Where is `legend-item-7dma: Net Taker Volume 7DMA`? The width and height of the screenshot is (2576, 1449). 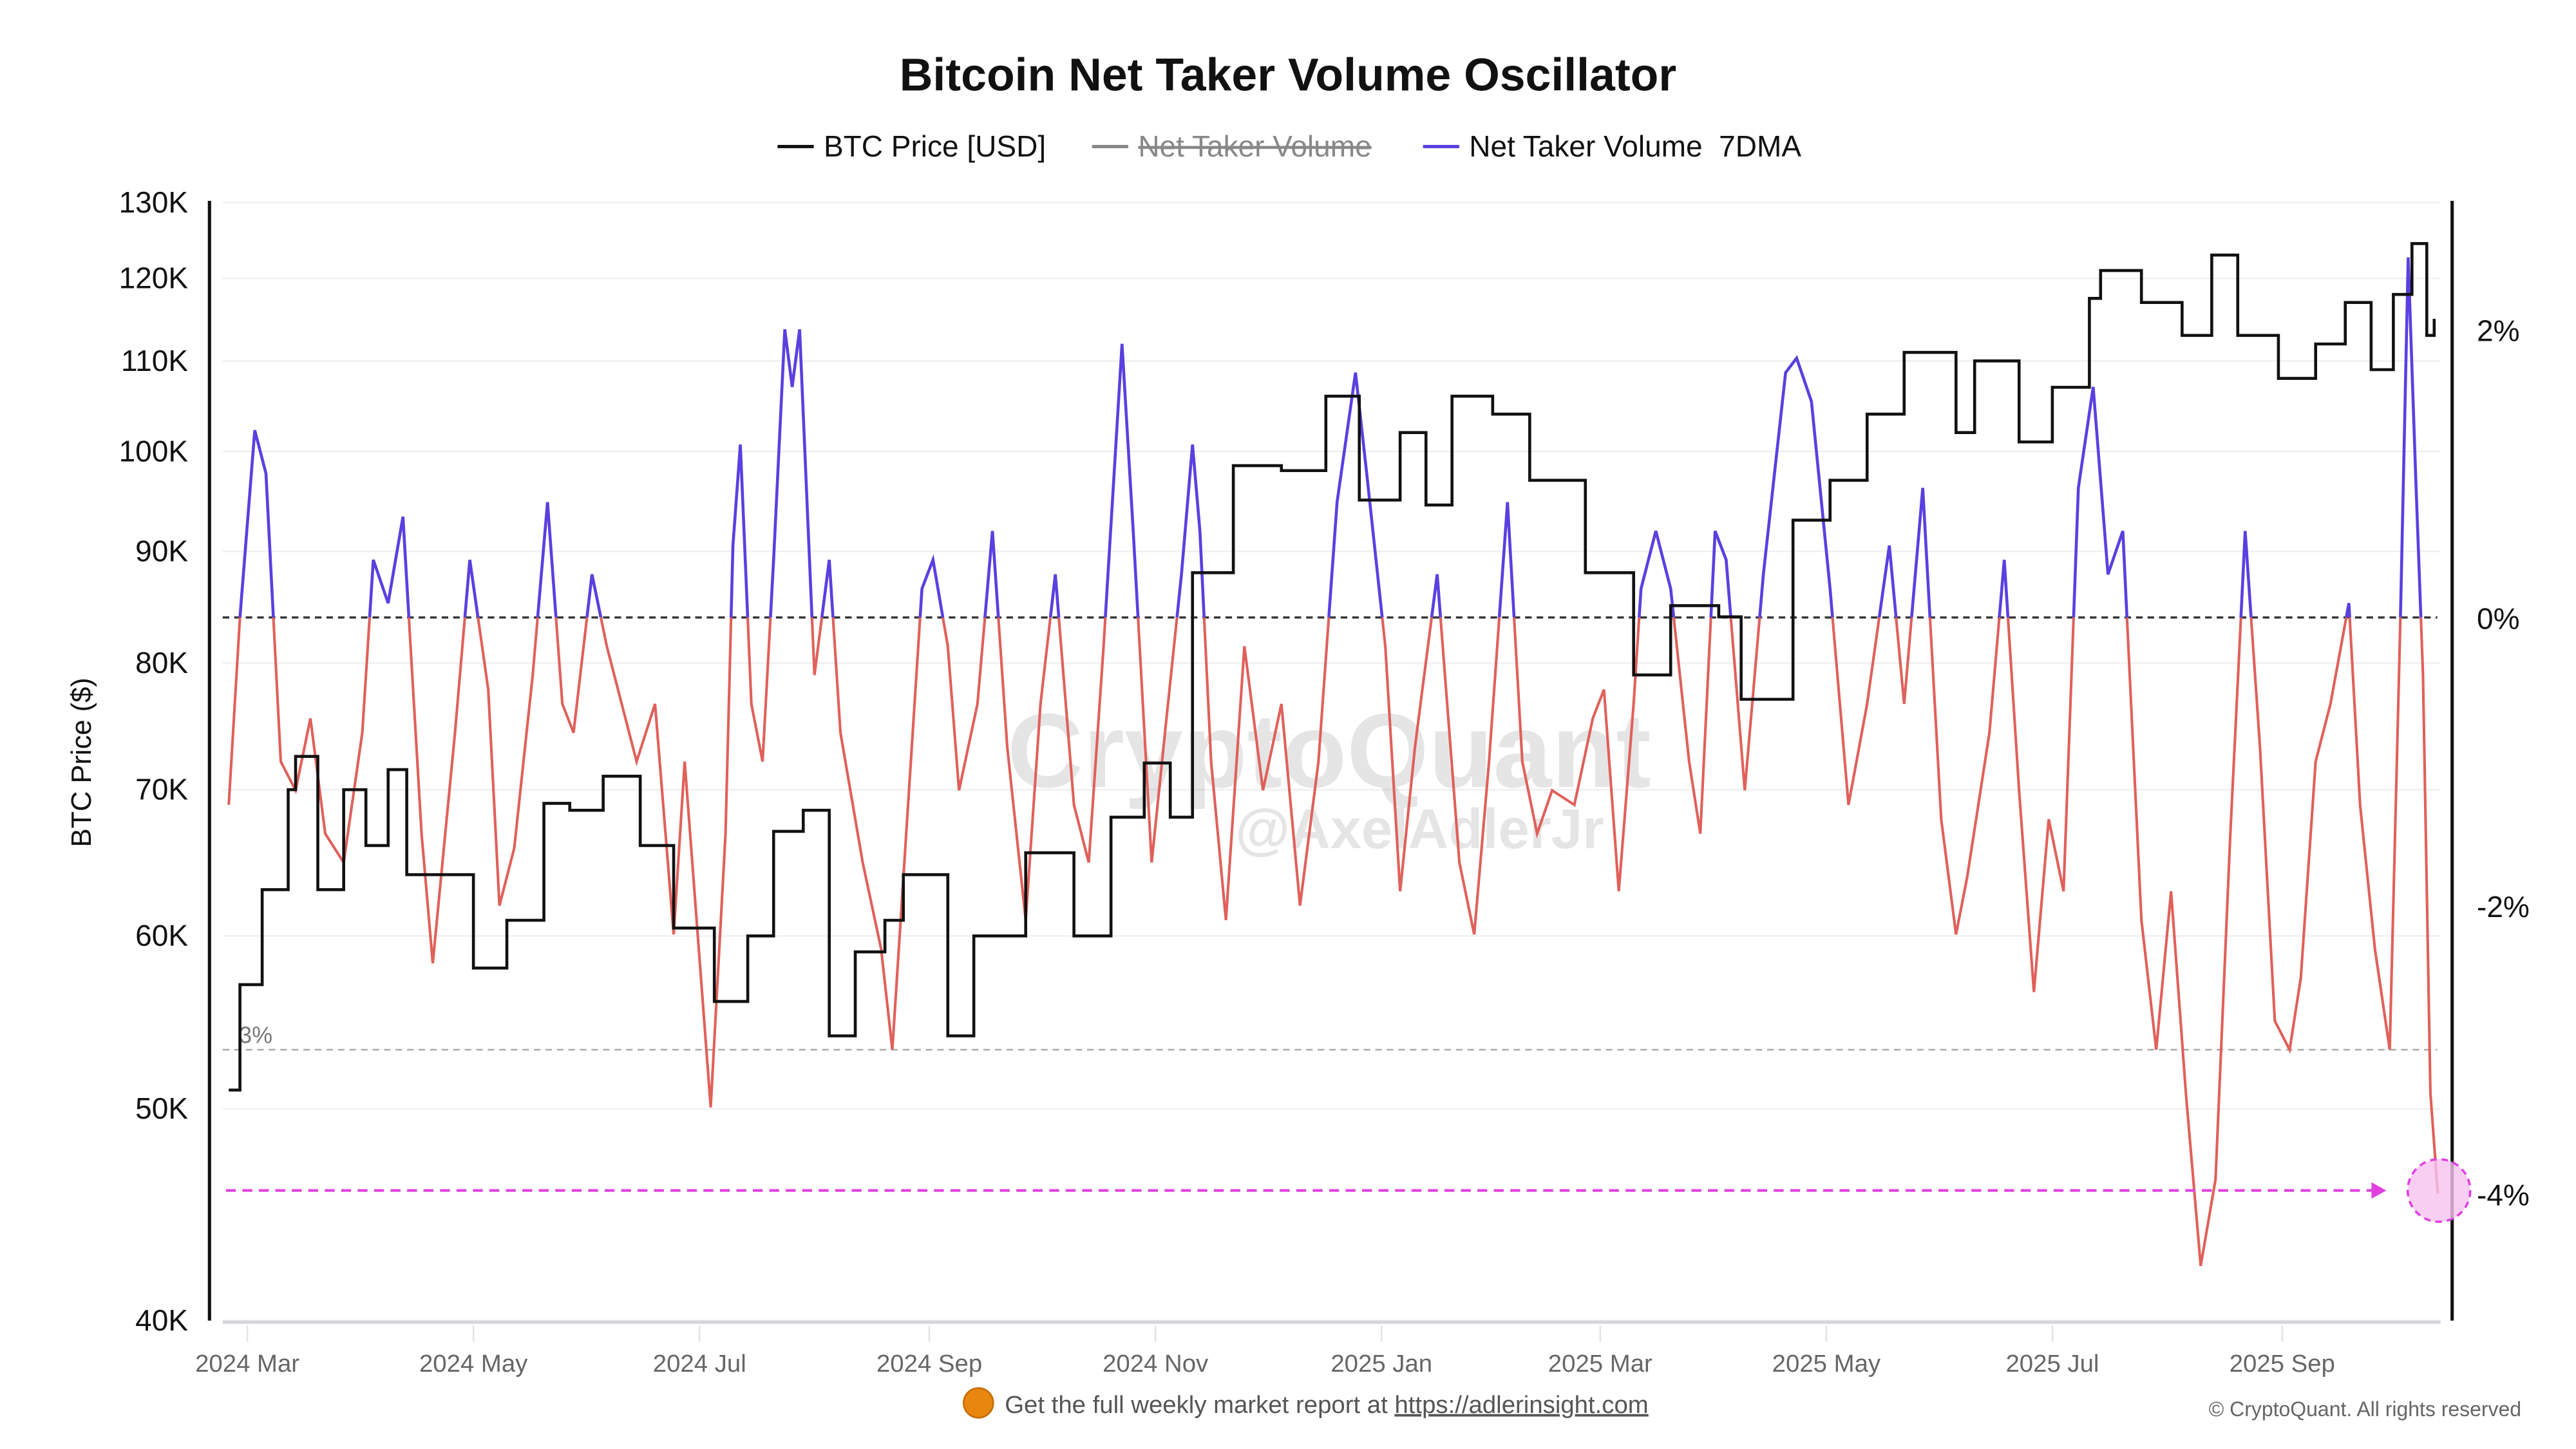
legend-item-7dma: Net Taker Volume 7DMA is located at coordinates (1612, 146).